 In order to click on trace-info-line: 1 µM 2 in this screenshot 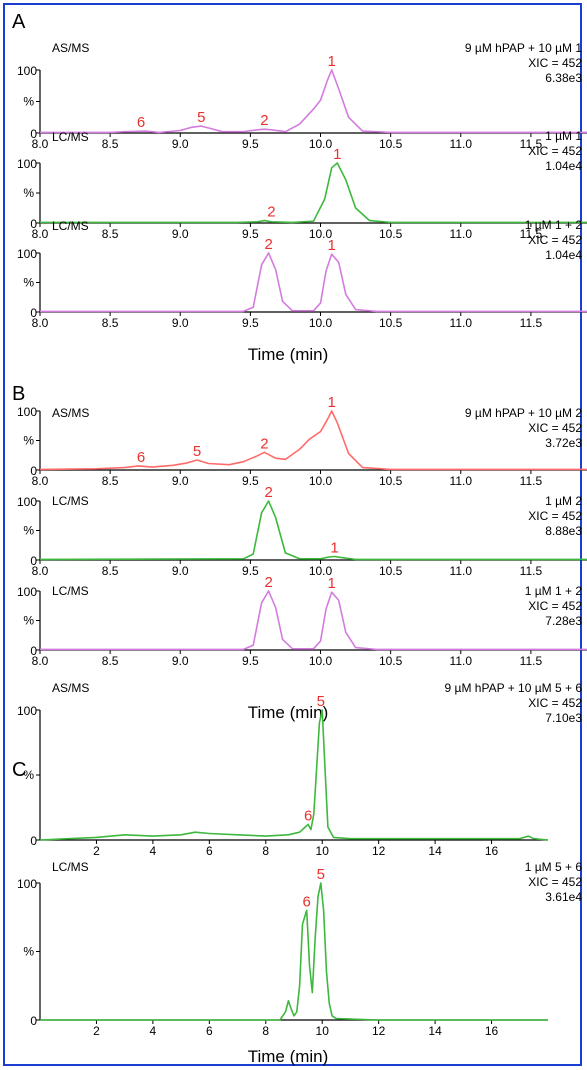, I will do `click(563, 501)`.